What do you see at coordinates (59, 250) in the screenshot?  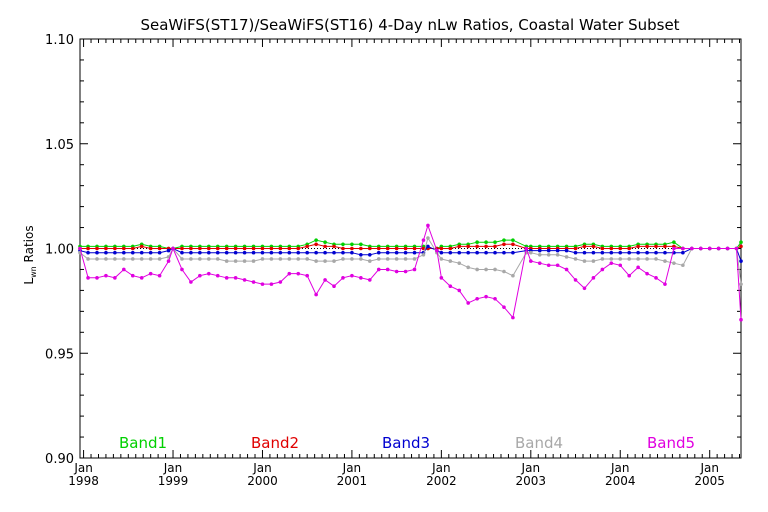 I see `y-tick-label: 1.00` at bounding box center [59, 250].